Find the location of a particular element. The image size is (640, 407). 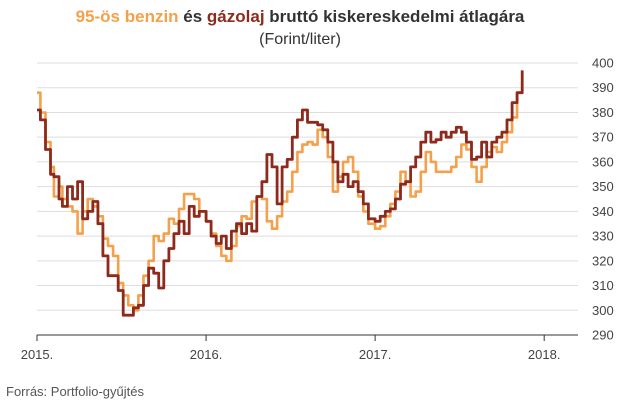

title-es: és is located at coordinates (192, 16).